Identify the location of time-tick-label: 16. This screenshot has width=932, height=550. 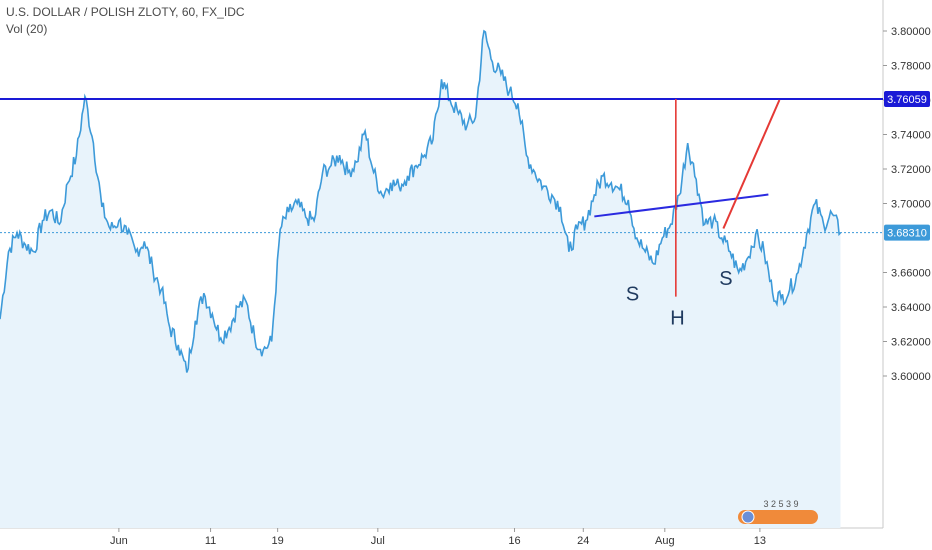
(514, 541).